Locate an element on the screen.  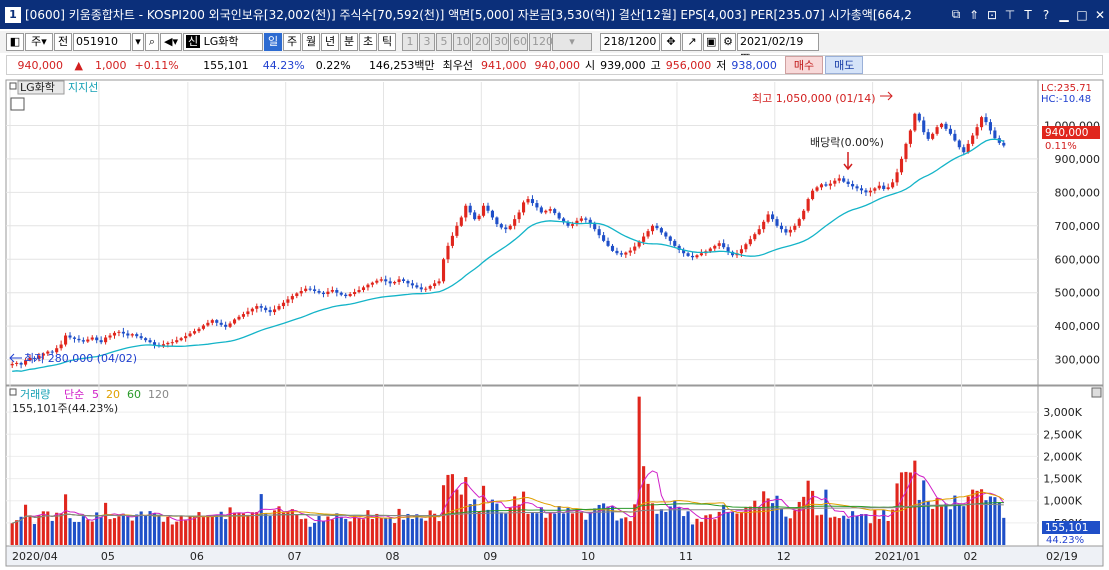
code-dropdown-icon: ▾ is located at coordinates (138, 42).